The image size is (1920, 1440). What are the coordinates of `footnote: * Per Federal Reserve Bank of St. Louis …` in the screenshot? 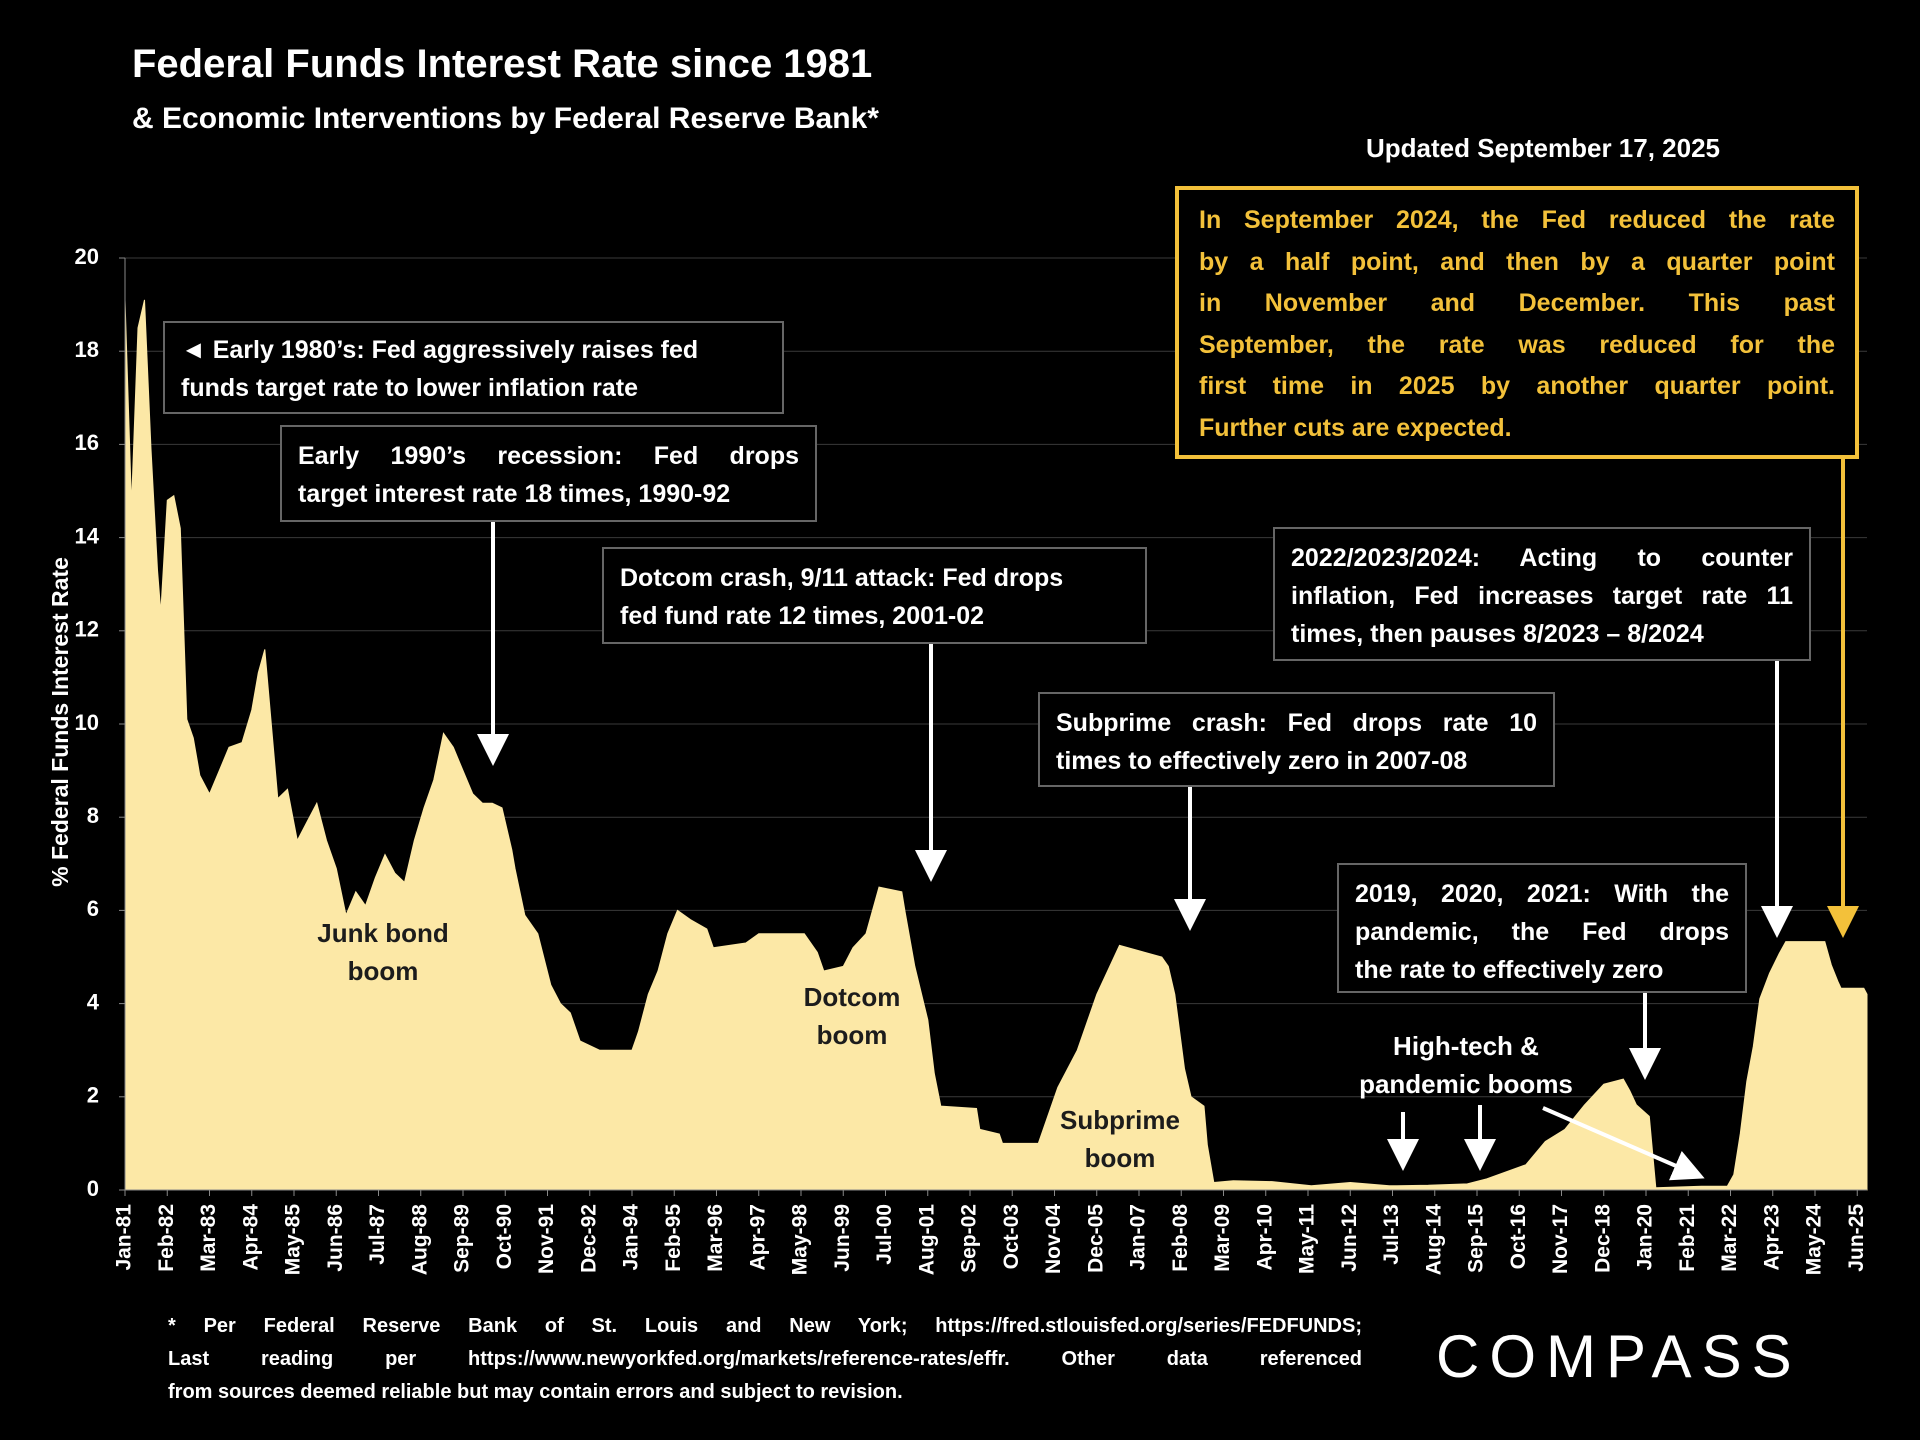 It's located at (765, 1359).